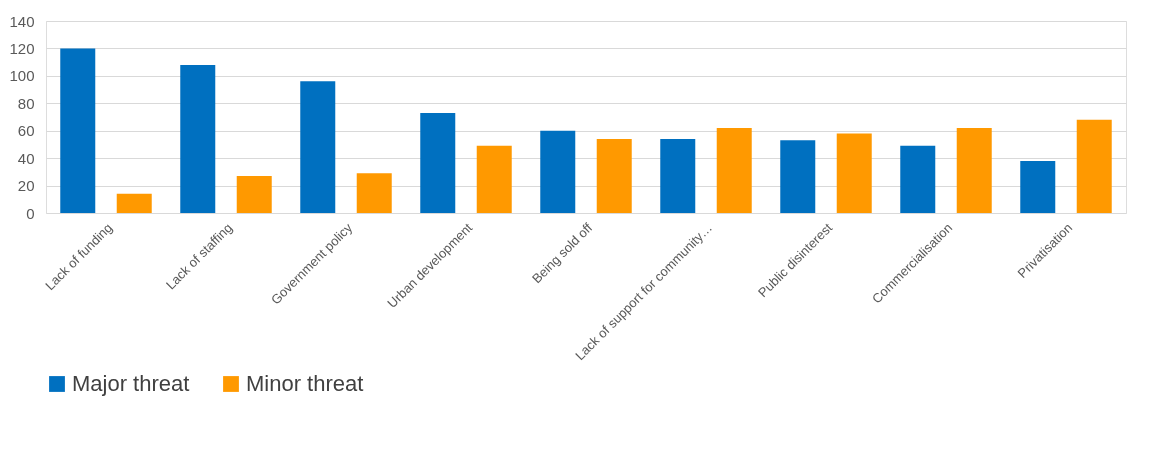 This screenshot has width=1168, height=450. Describe the element at coordinates (26, 186) in the screenshot. I see `y-tick-label: 20` at that location.